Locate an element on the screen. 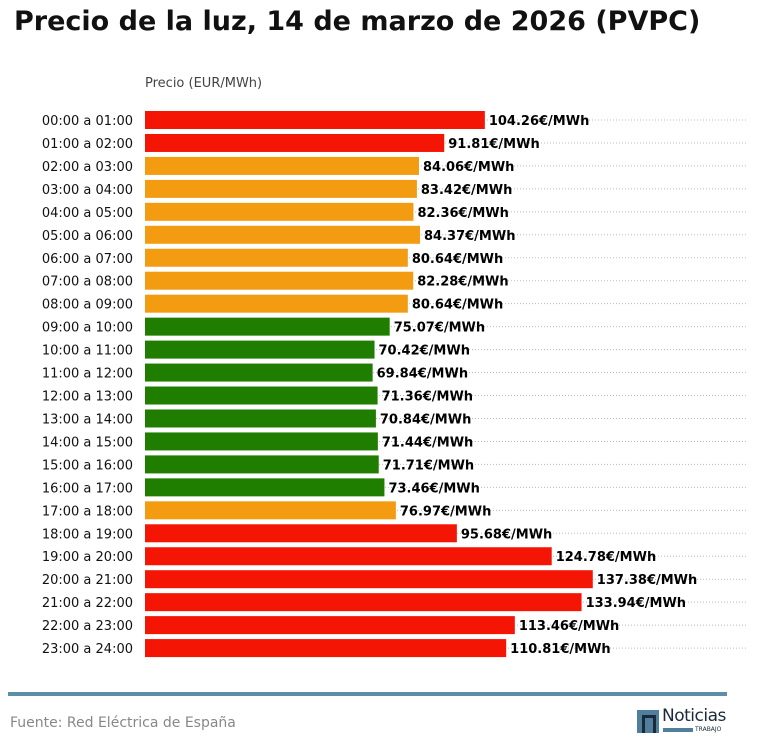  data-label: 133.94€/MWh is located at coordinates (636, 603).